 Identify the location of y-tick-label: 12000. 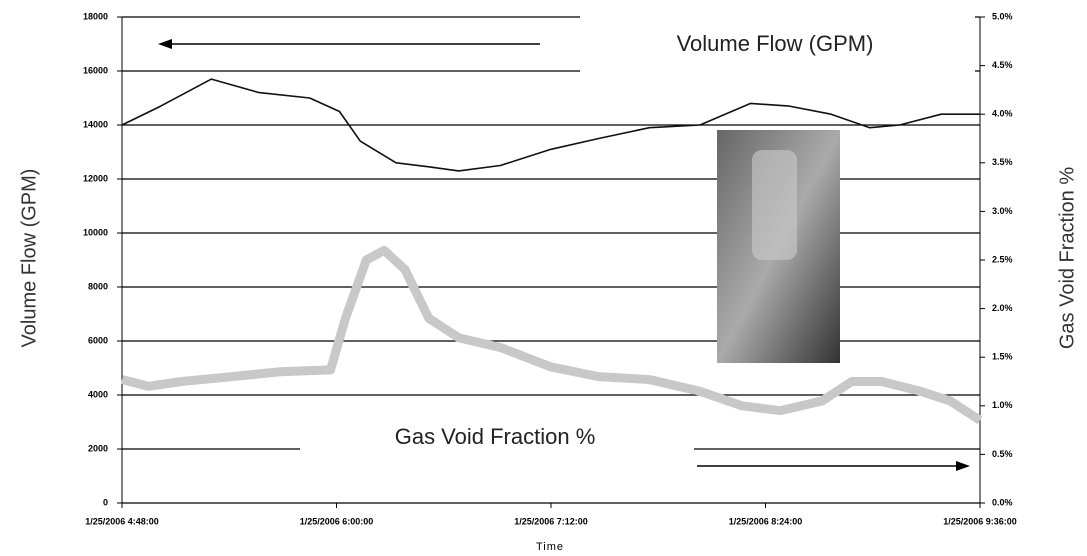
(95, 178).